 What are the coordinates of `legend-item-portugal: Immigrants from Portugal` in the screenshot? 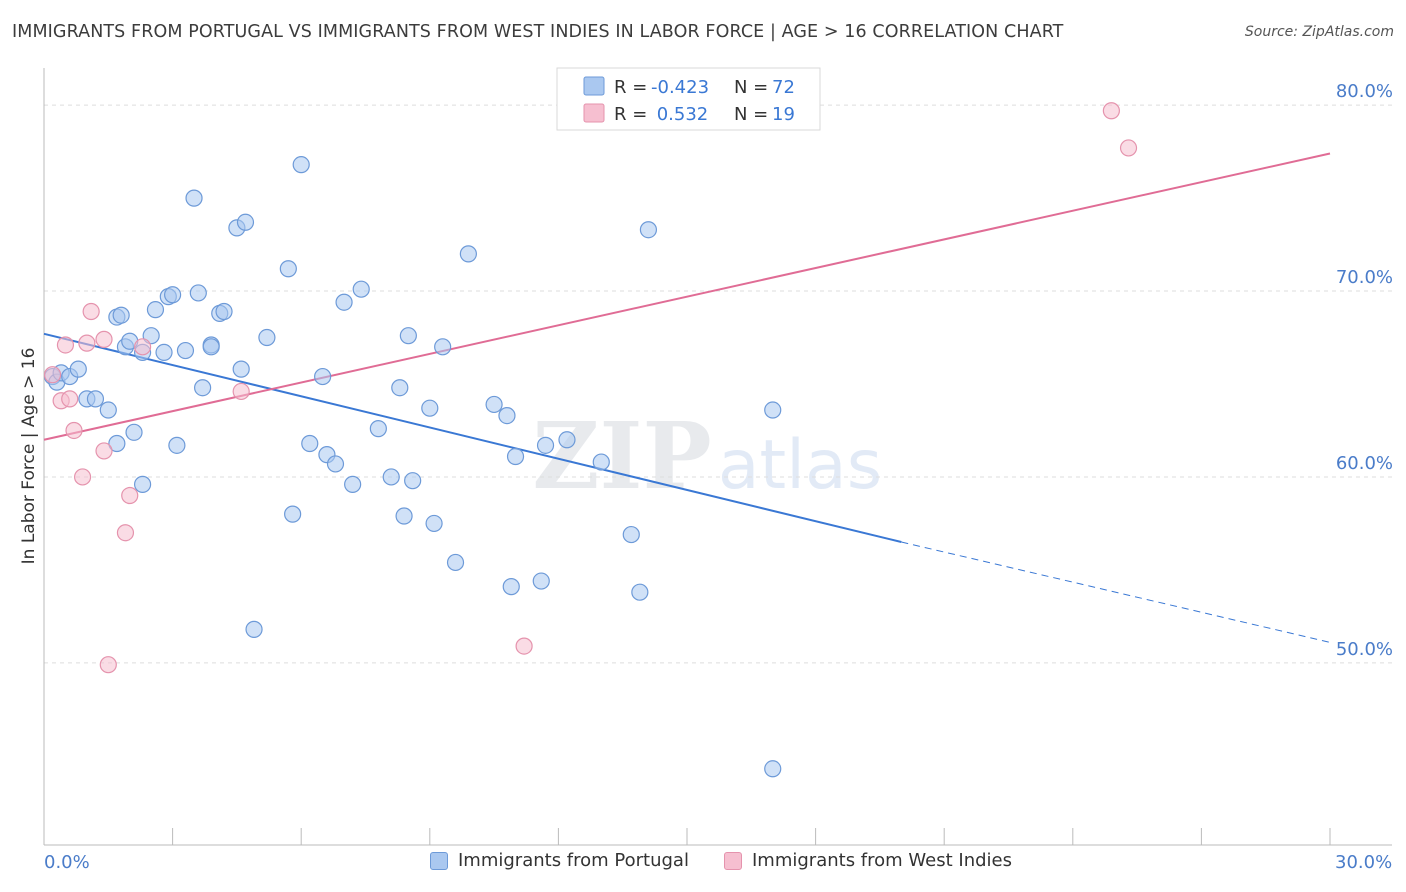 It's located at (559, 860).